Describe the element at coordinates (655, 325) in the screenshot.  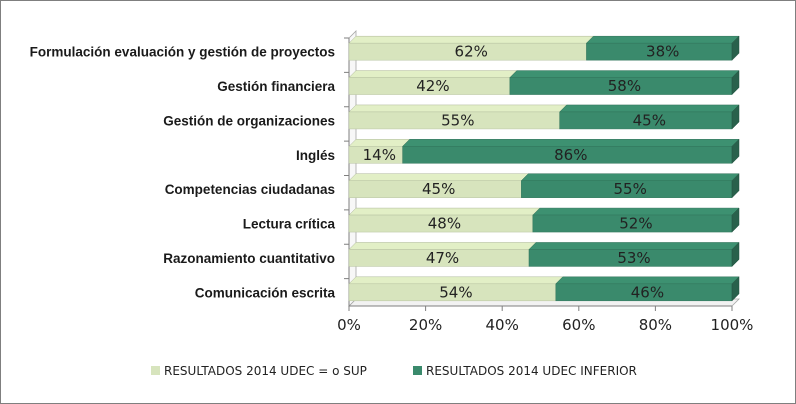
I see `x-tick-label: 80%` at that location.